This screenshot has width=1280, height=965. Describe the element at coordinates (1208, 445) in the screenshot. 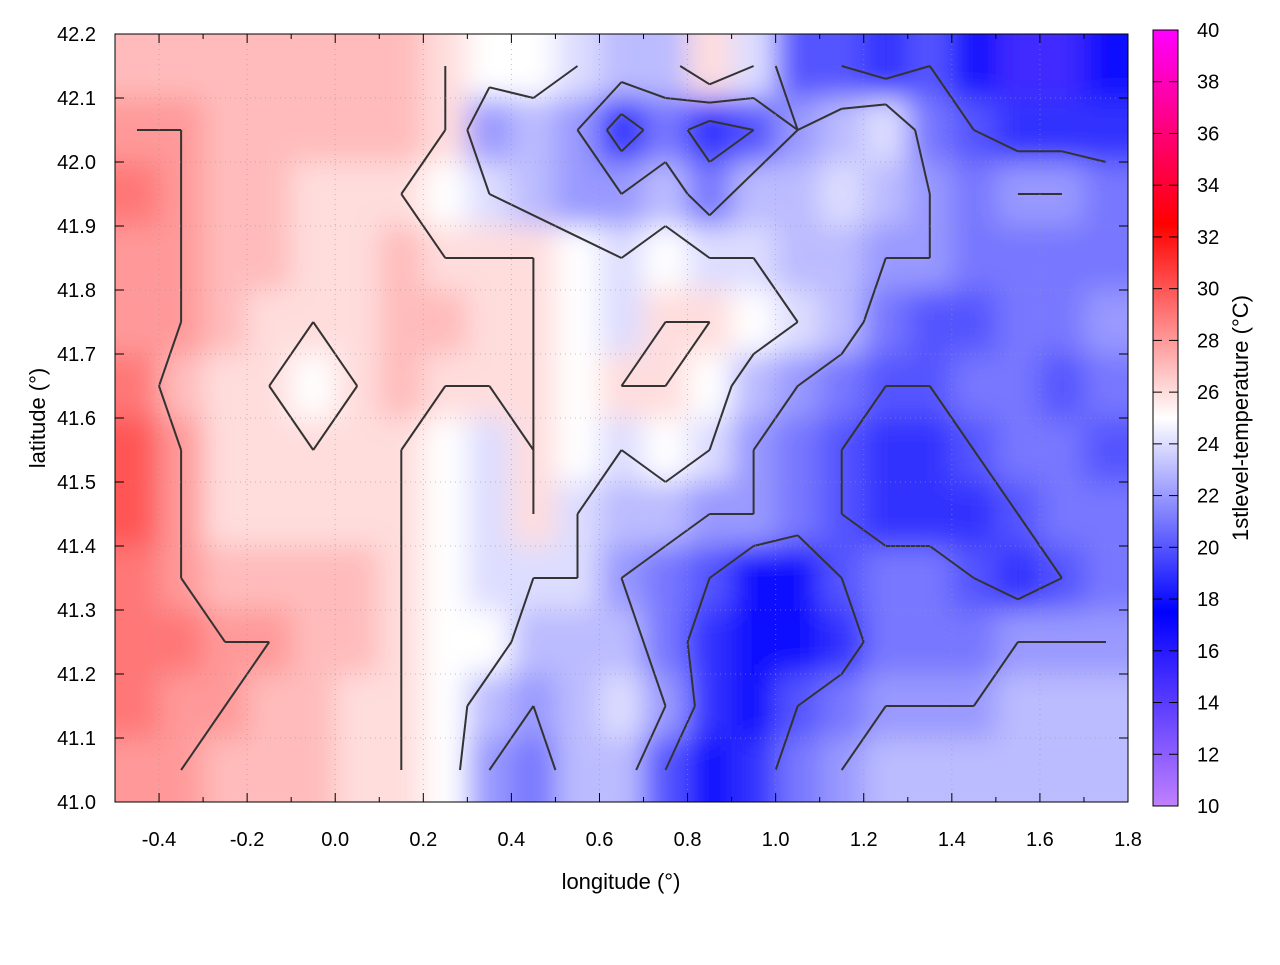

I see `colorbar-tick-label: 24` at that location.